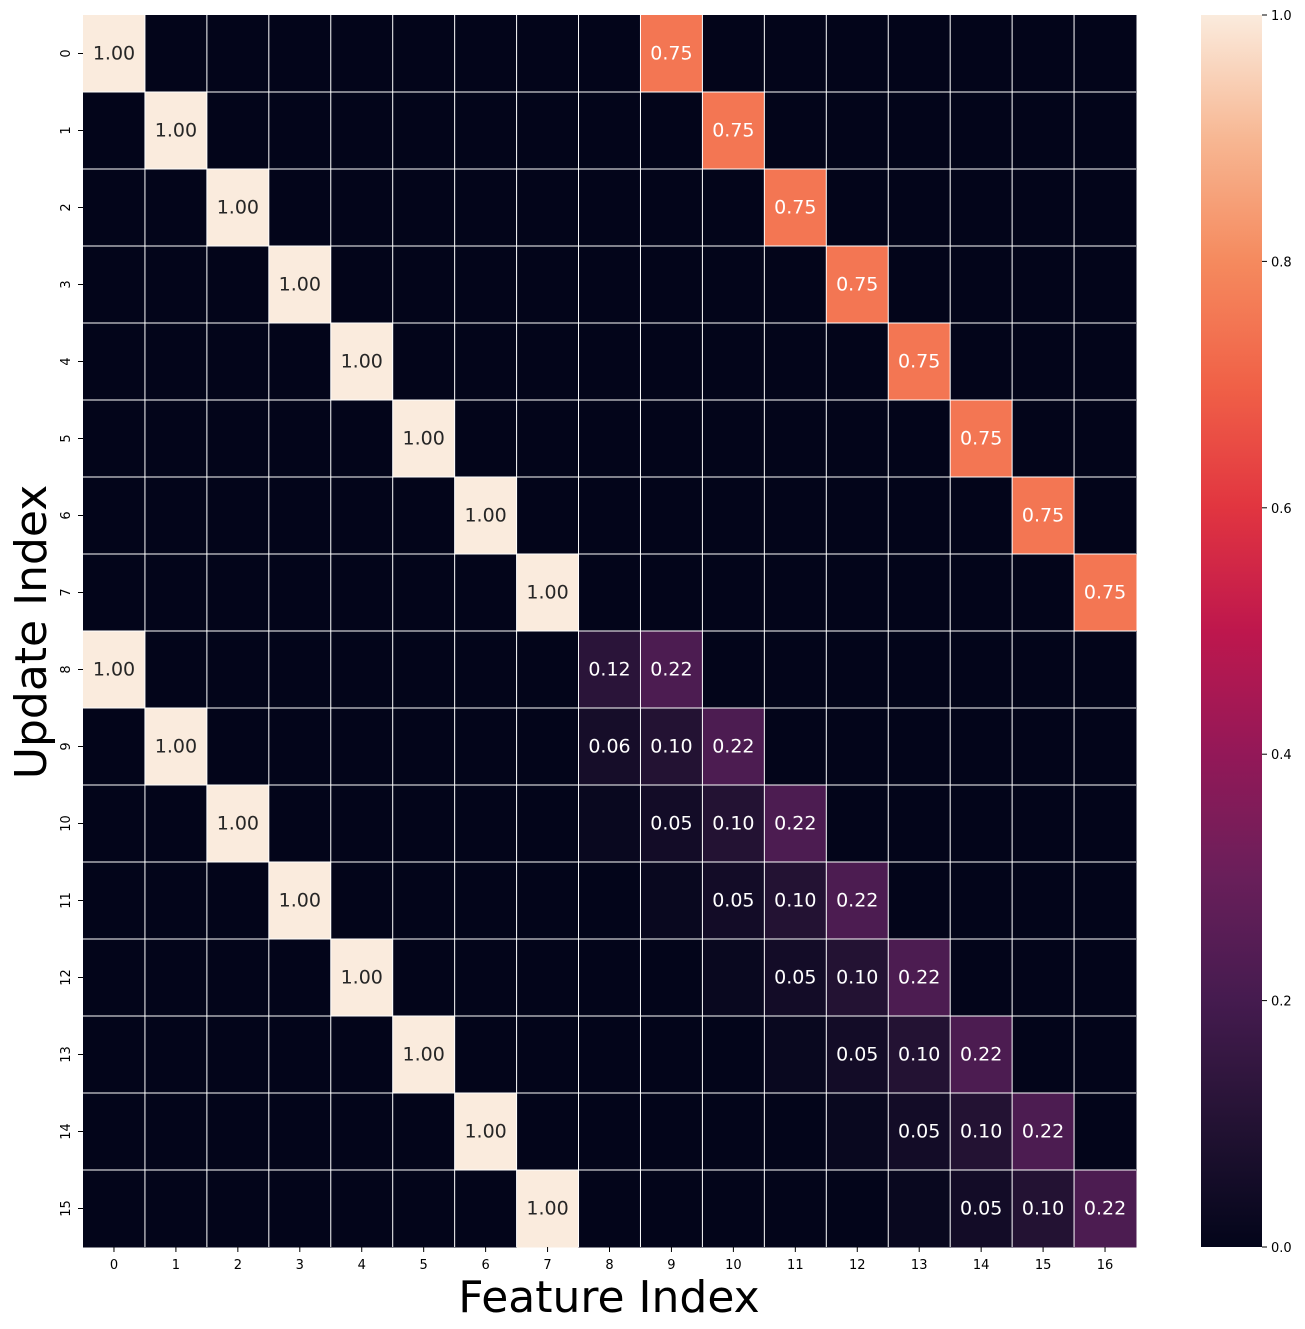 This screenshot has width=1305, height=1329. Describe the element at coordinates (611, 1260) in the screenshot. I see `x-axis: 0 1 2 3 4 5 6 7 8 9 10 11 12 13 14 15 16` at that location.